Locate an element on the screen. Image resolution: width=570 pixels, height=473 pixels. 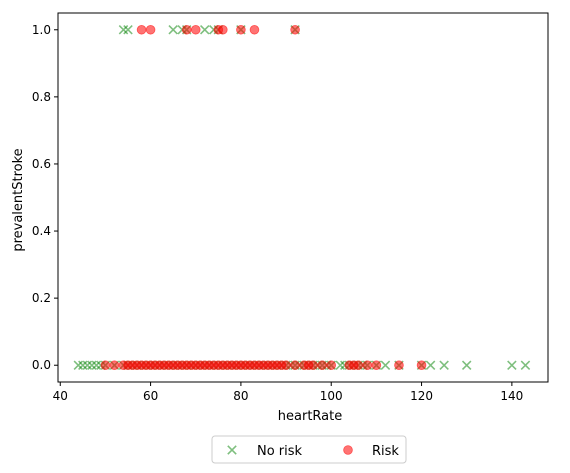
x-tick-label: 40 is located at coordinates (60, 396).